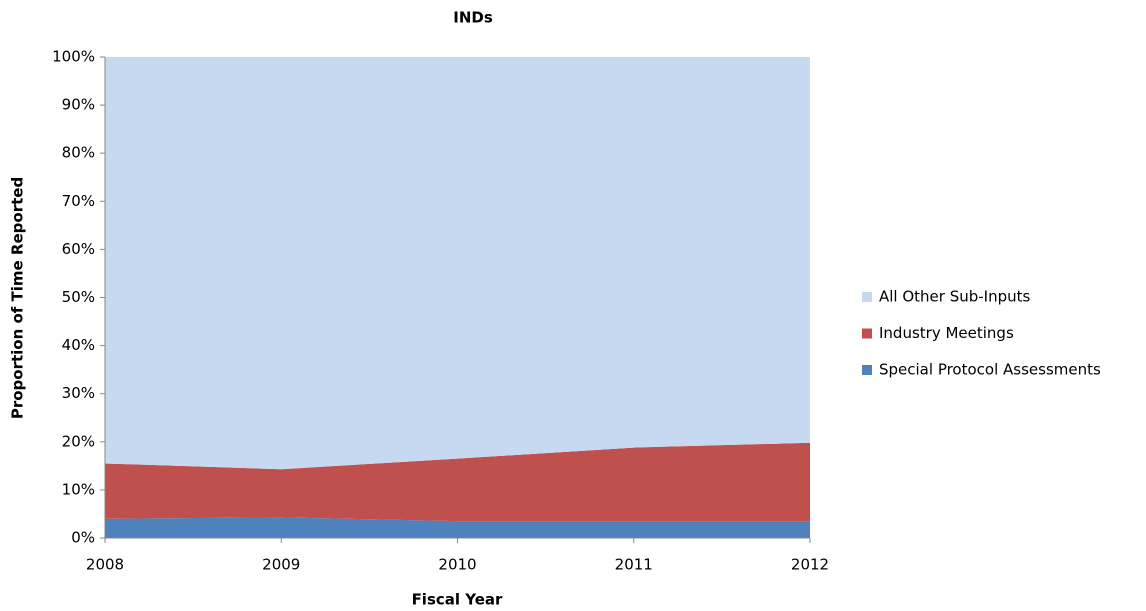 The width and height of the screenshot is (1146, 611). Describe the element at coordinates (78, 201) in the screenshot. I see `y-tick-label: 70%` at that location.